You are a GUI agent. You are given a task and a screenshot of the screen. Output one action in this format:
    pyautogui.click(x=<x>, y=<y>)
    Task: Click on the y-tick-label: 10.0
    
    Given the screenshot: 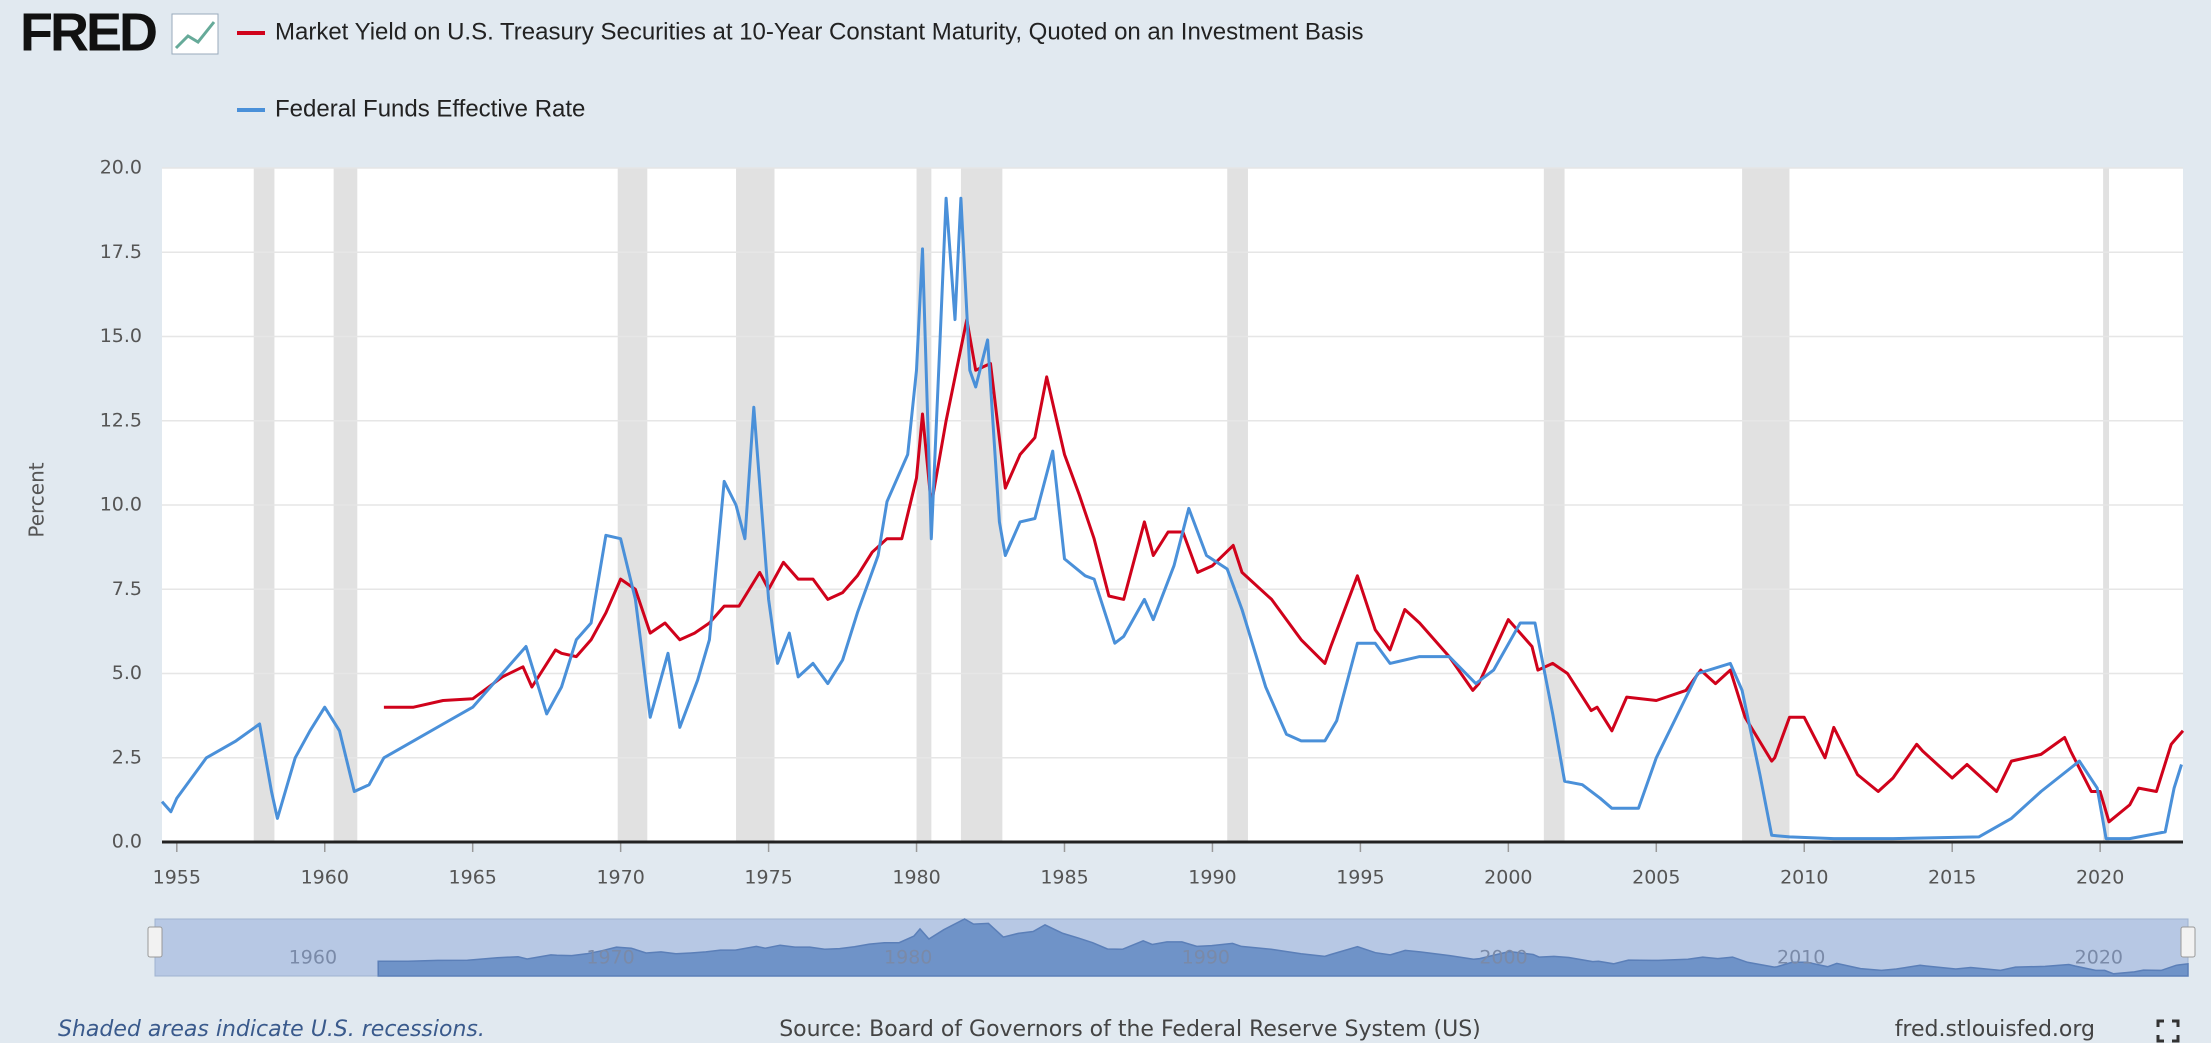 What is the action you would take?
    pyautogui.click(x=121, y=505)
    